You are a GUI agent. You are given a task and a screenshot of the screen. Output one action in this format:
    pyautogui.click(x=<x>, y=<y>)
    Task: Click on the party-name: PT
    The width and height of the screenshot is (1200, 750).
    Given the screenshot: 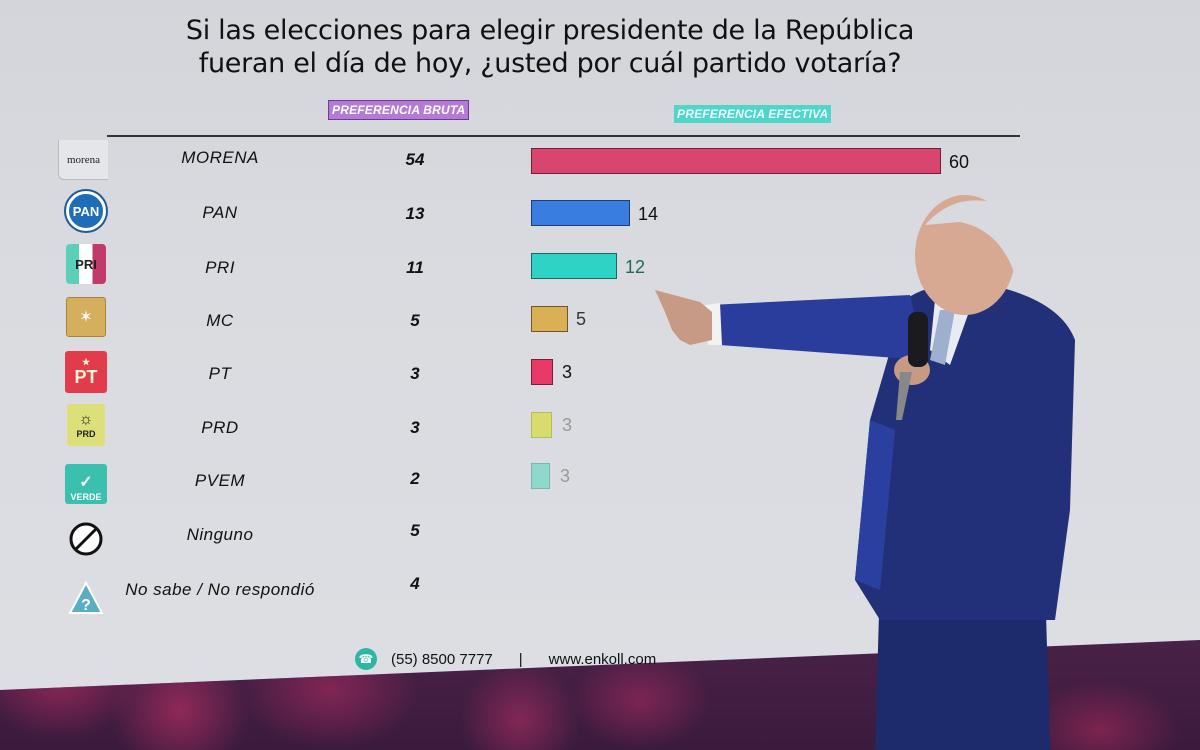 What is the action you would take?
    pyautogui.click(x=220, y=373)
    